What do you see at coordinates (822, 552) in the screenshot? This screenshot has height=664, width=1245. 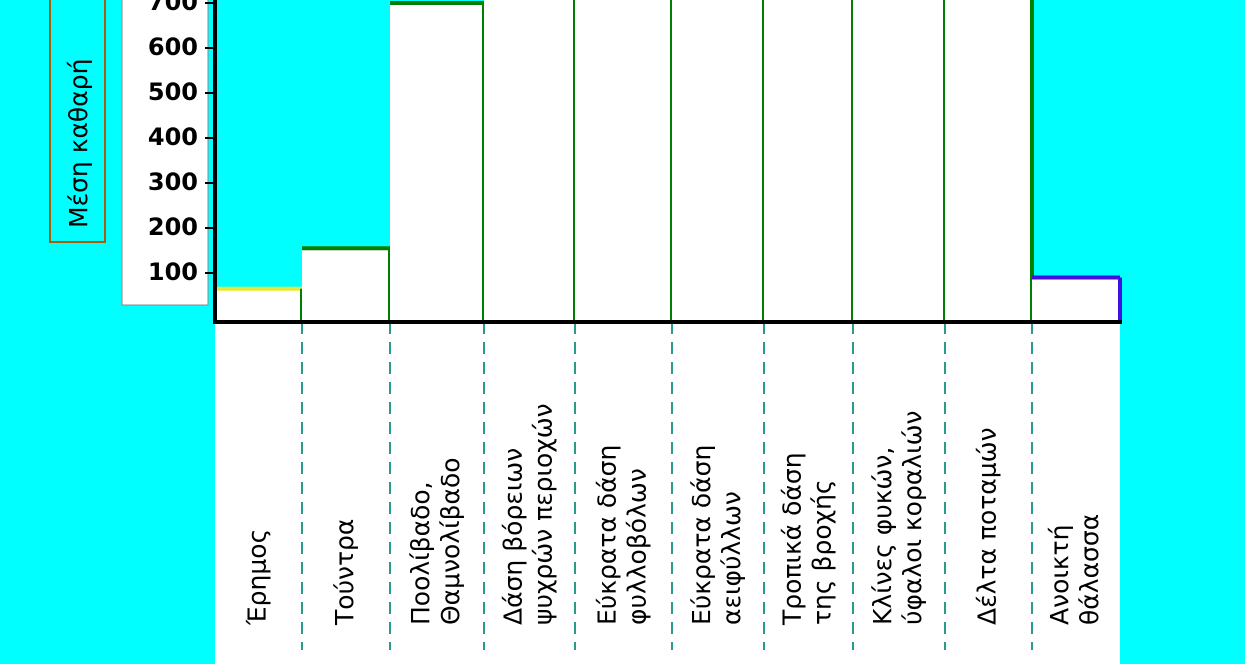 I see `x-tick-label: της βροχής` at bounding box center [822, 552].